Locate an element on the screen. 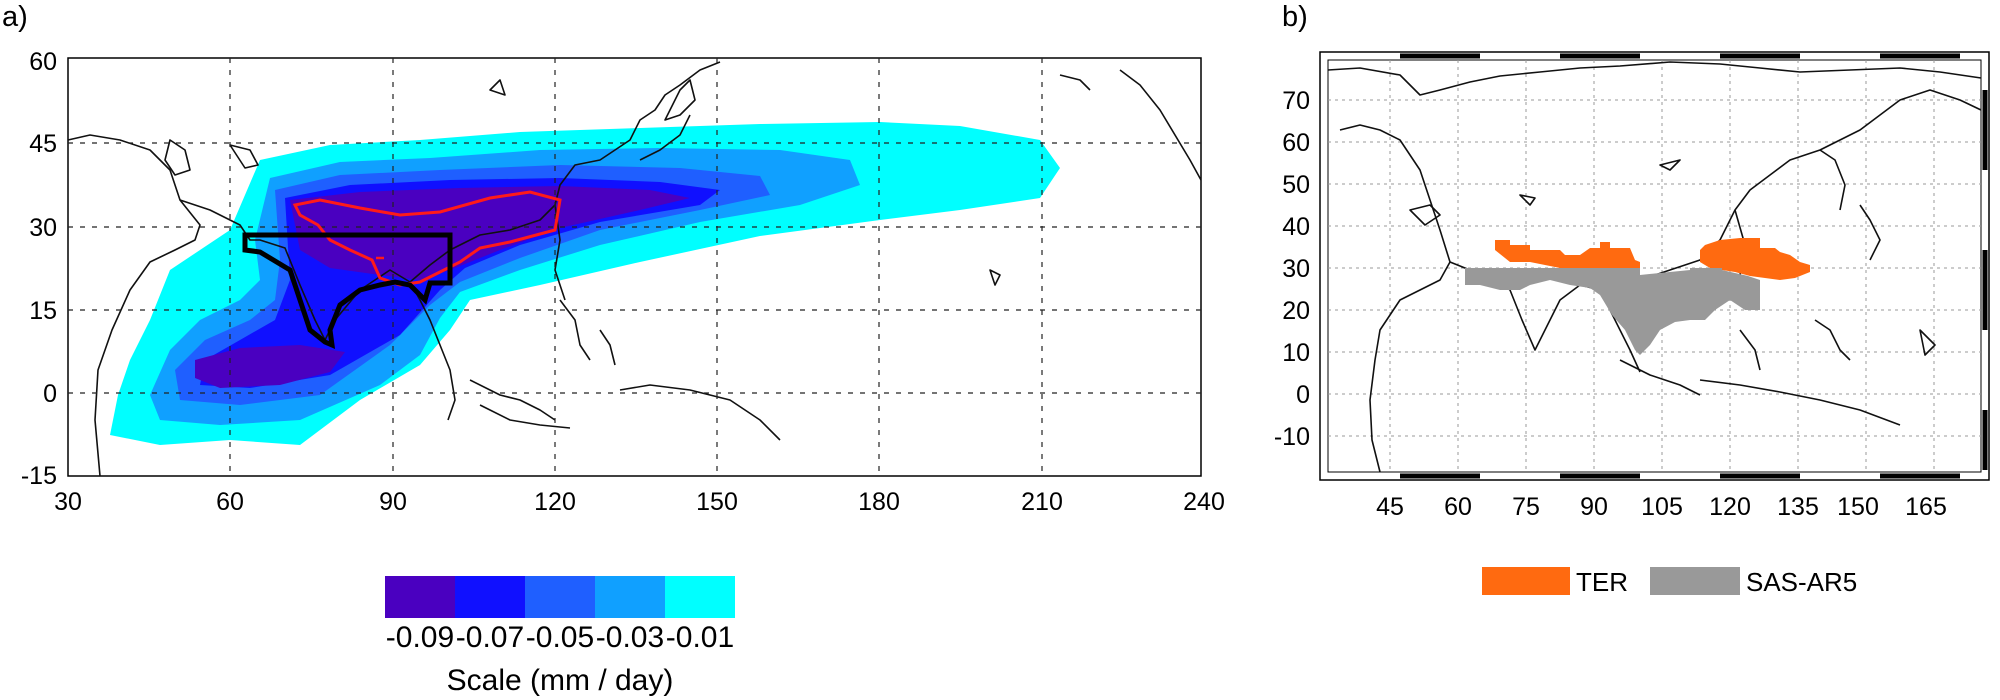  panel-b-y-ticks: 70 60 50 40 30 20 10 0 -10 is located at coordinates (1292, 269).